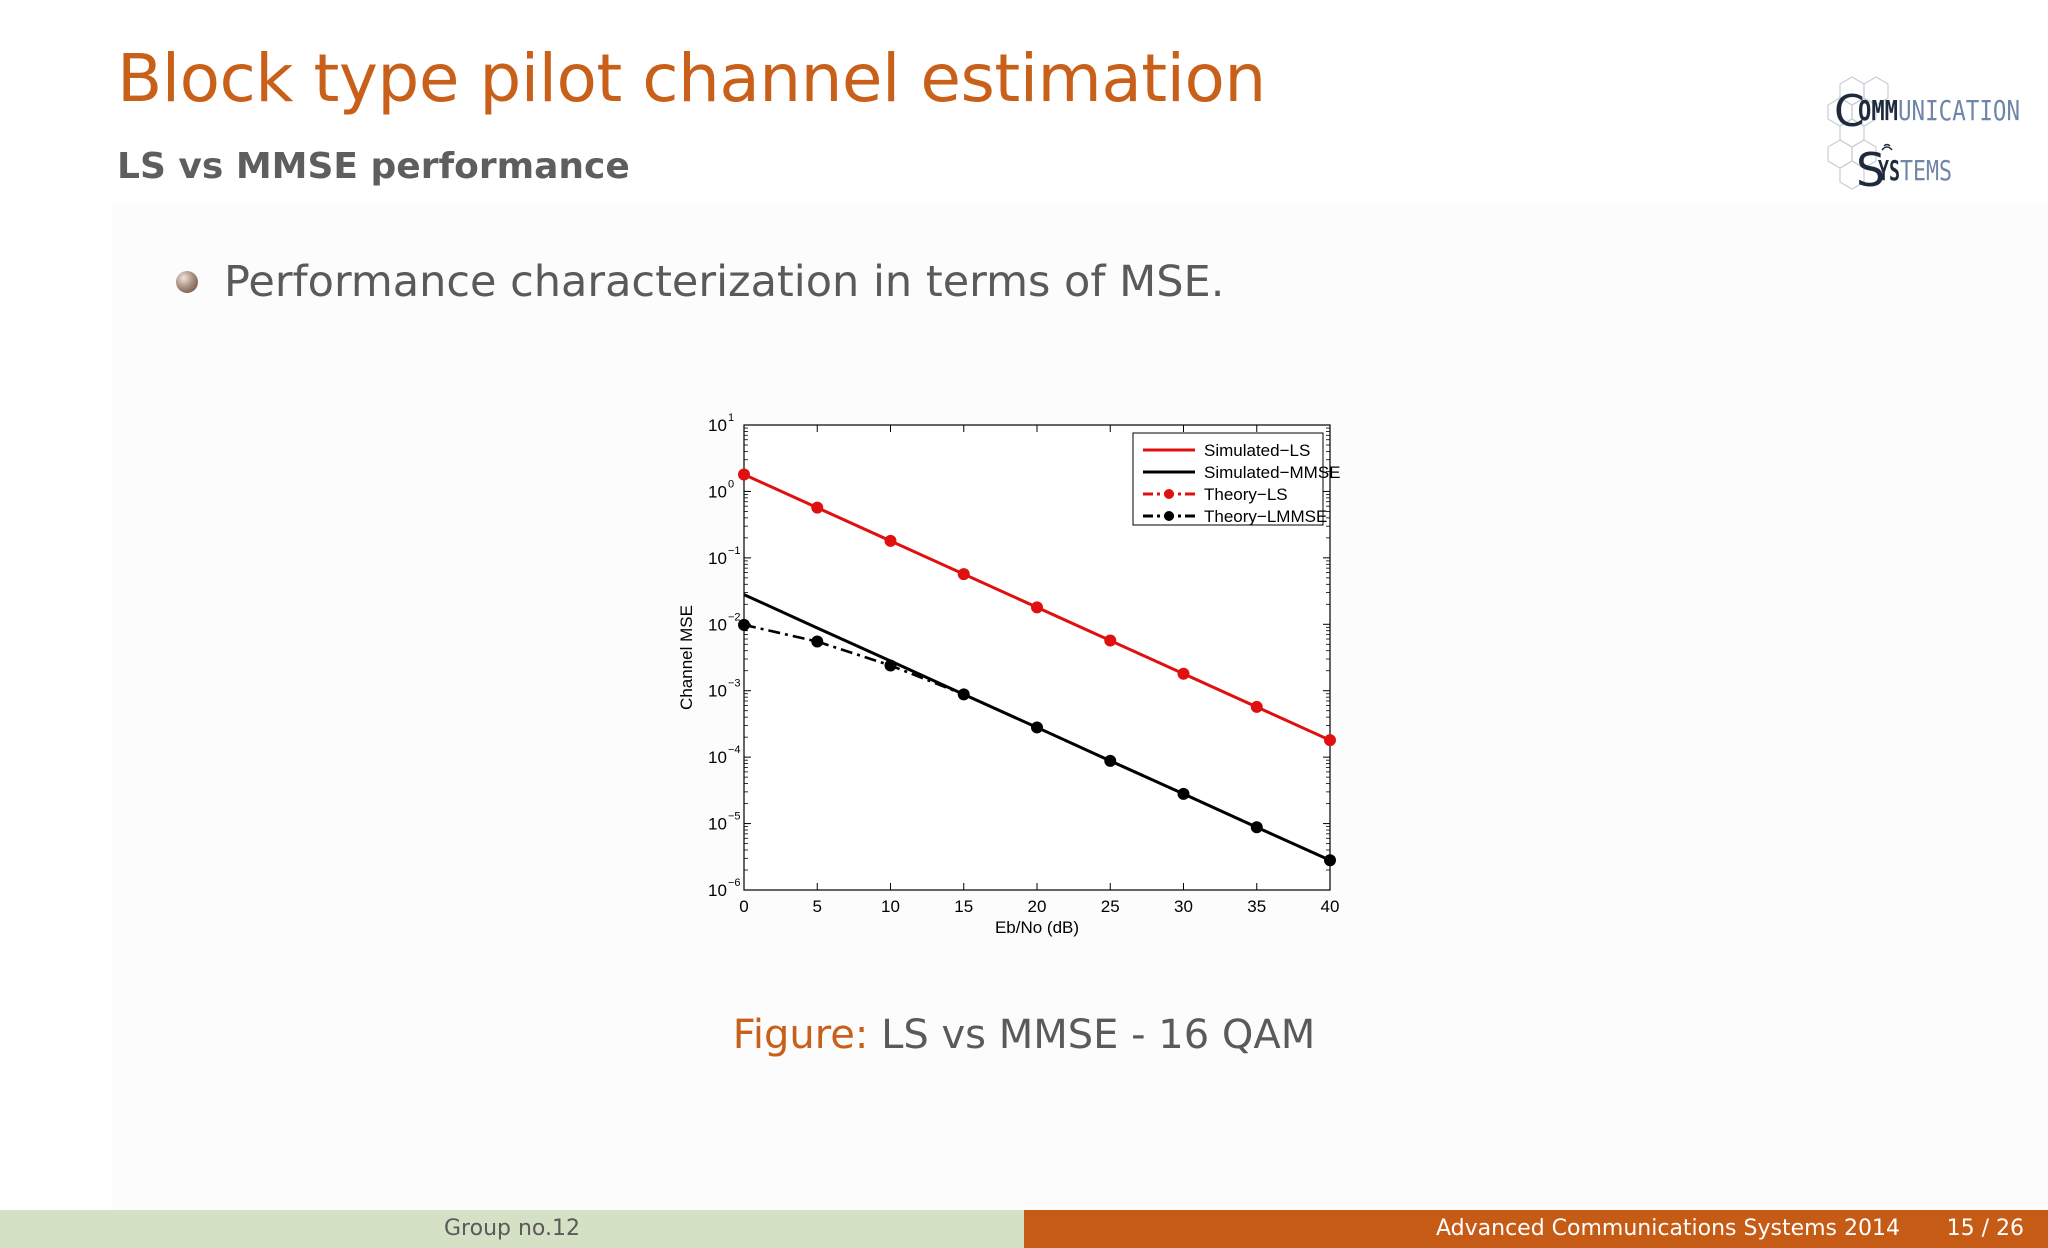  I want to click on legend-label: Simulated−LS, so click(1257, 450).